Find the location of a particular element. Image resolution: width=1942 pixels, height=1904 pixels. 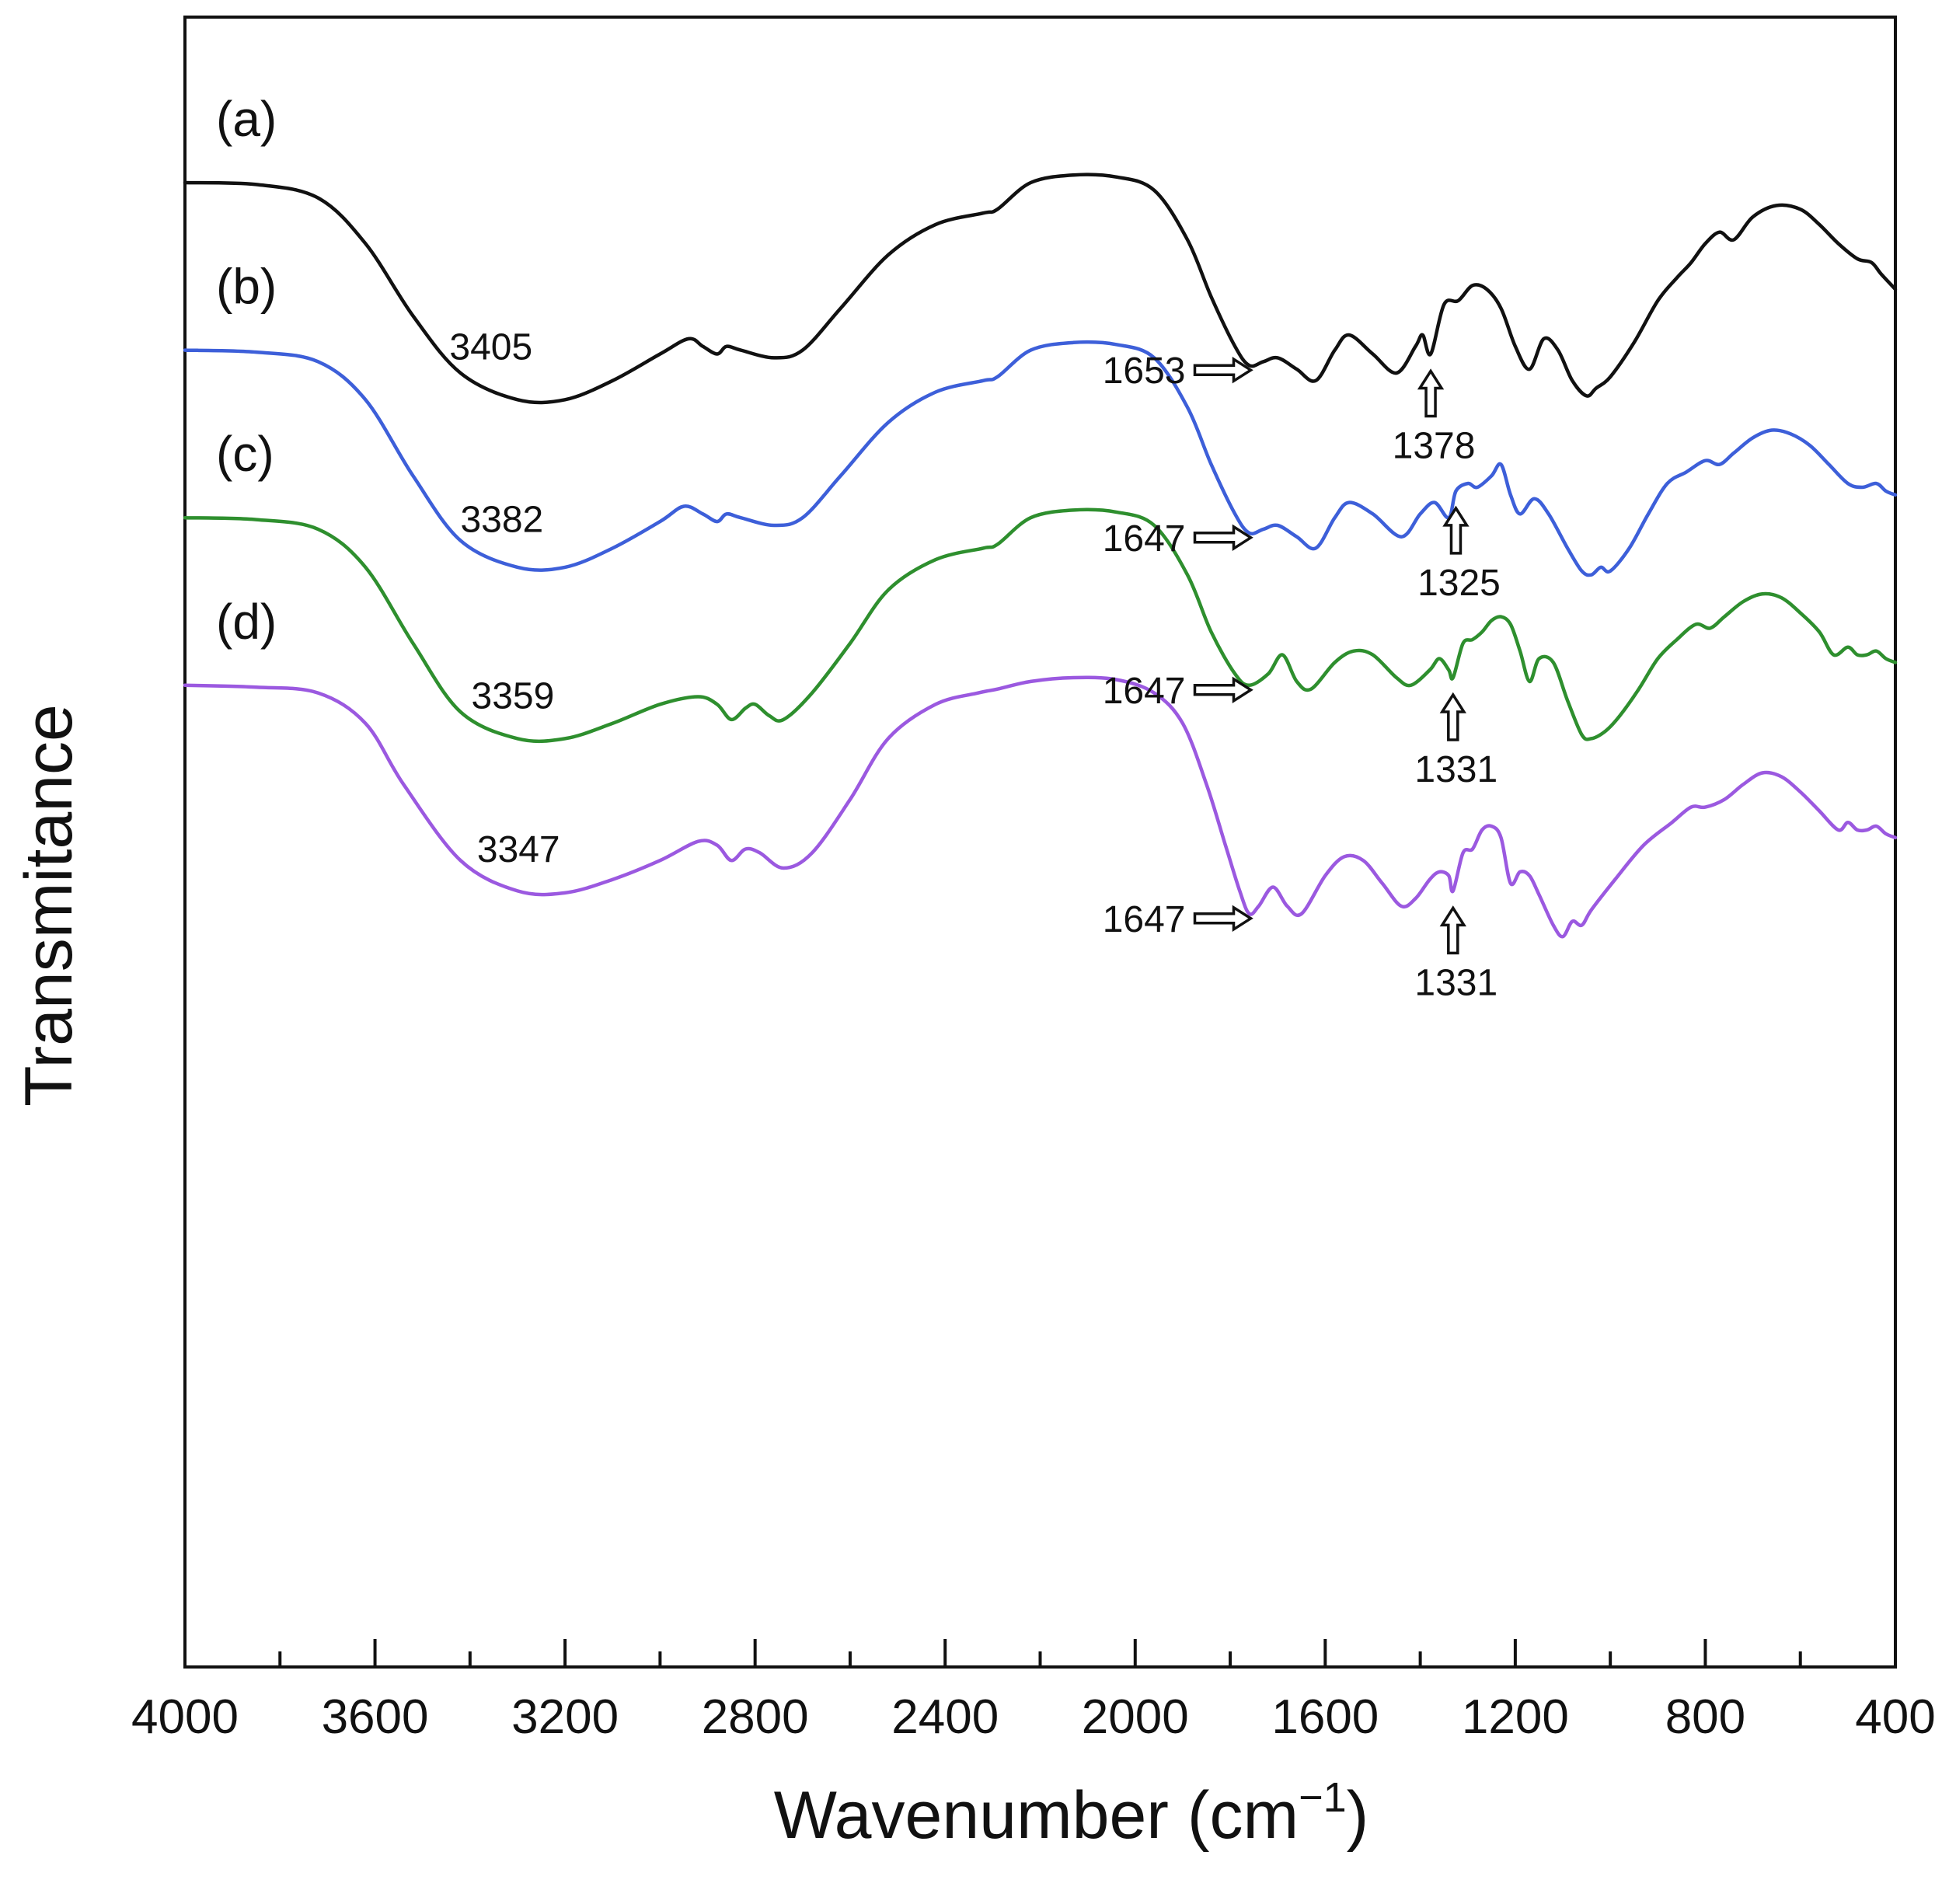

x-axis-label-close: ) is located at coordinates (1358, 1815).